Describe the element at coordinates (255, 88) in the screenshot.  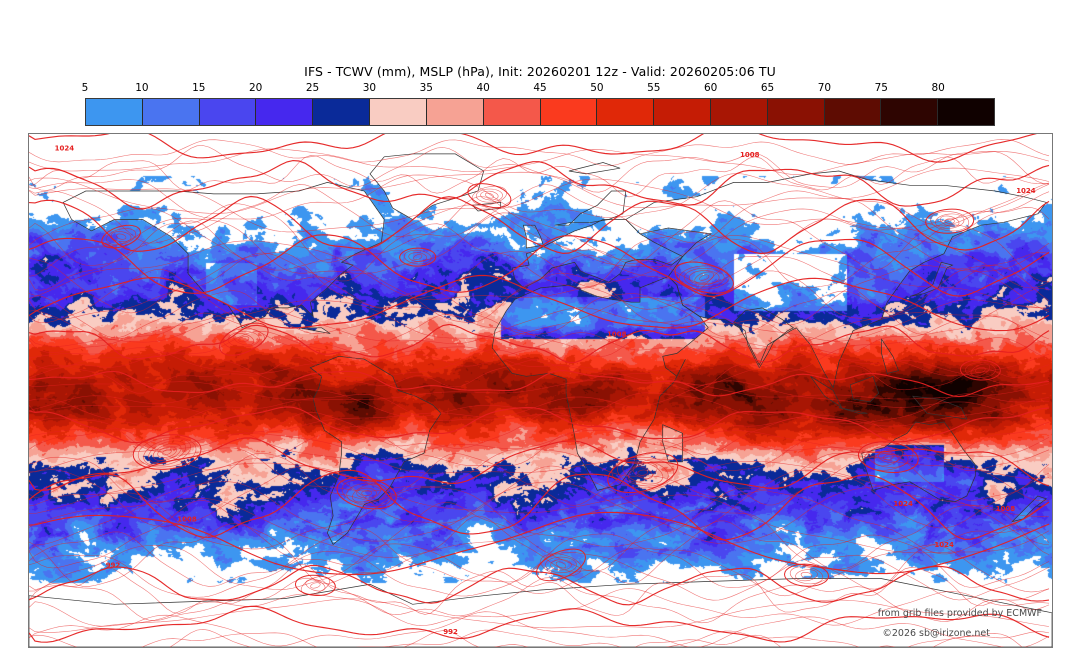
I see `colorbar-tick-20: 20` at that location.